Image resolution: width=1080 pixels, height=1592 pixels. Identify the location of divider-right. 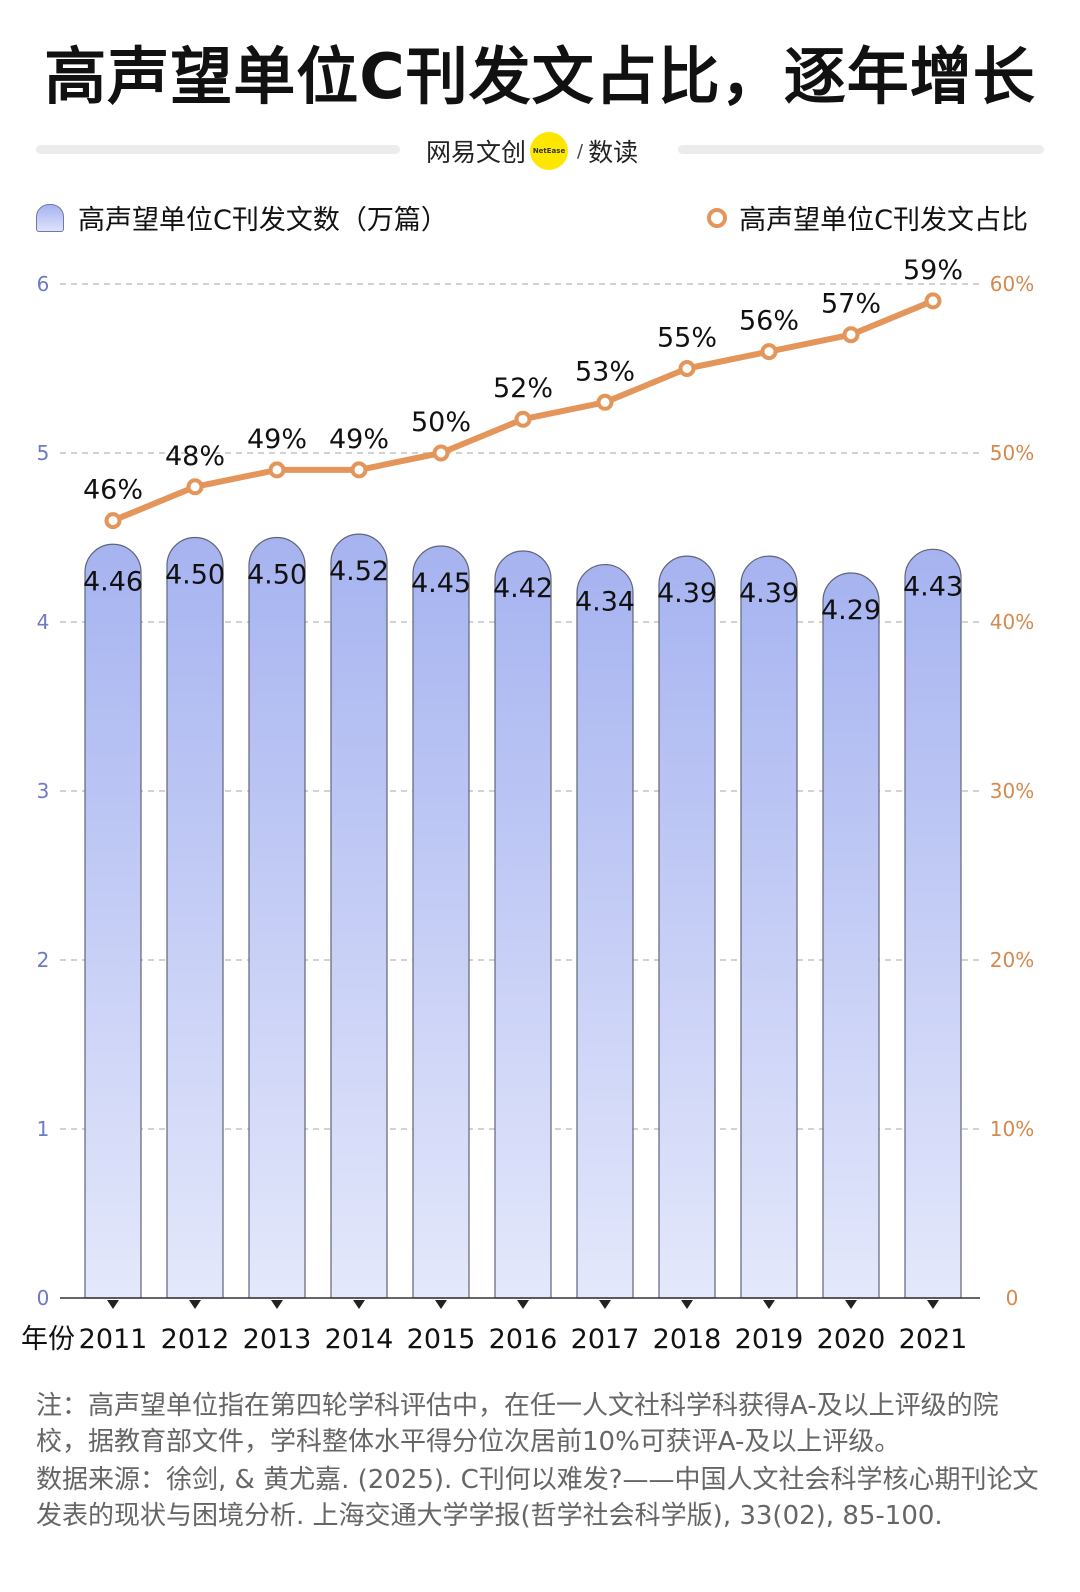
(861, 149).